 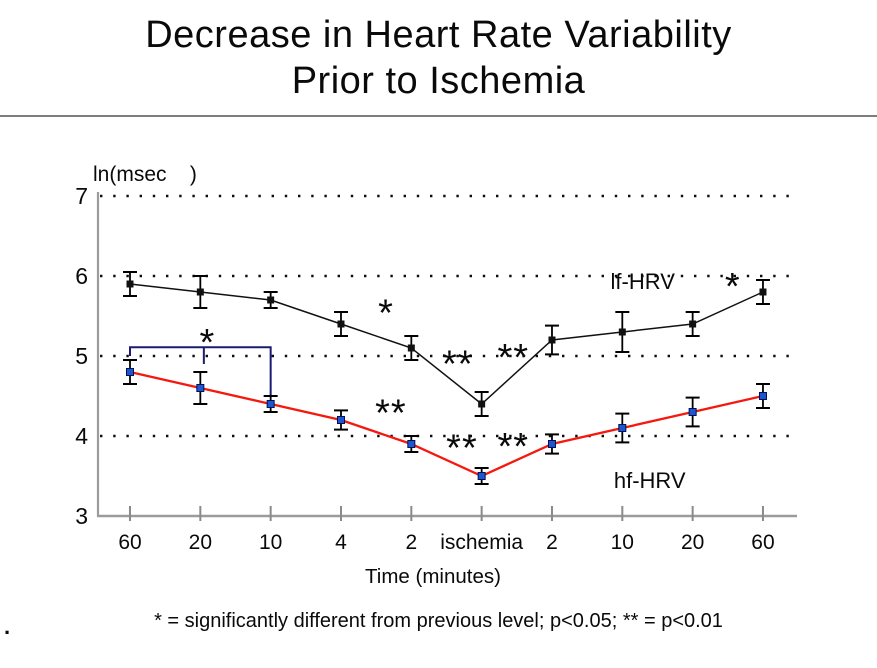 What do you see at coordinates (145, 174) in the screenshot?
I see `y-axis-title: ln(msec )` at bounding box center [145, 174].